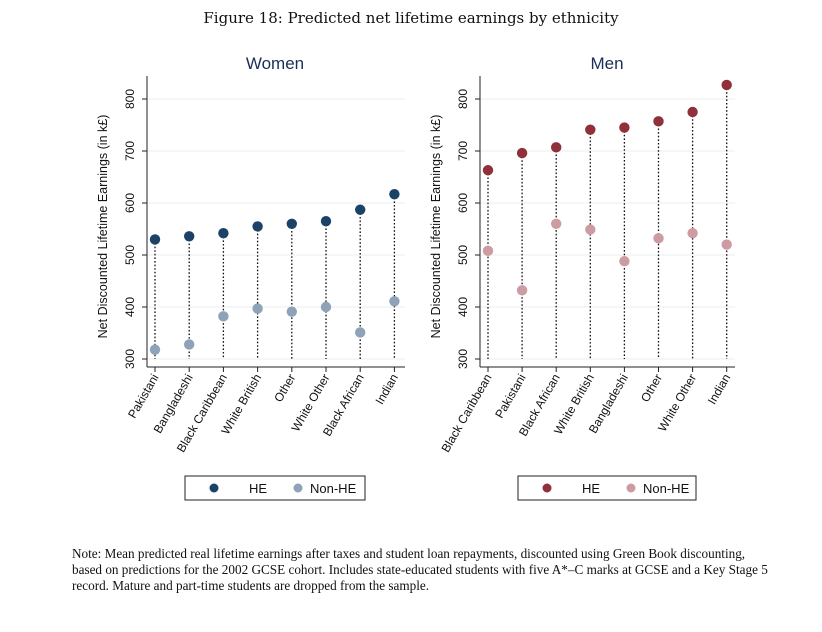  What do you see at coordinates (214, 488) in the screenshot?
I see `women-legend-he-marker` at bounding box center [214, 488].